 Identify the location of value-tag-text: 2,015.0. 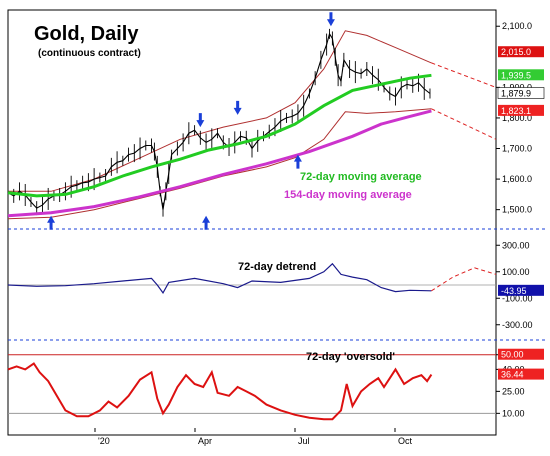
(516, 52).